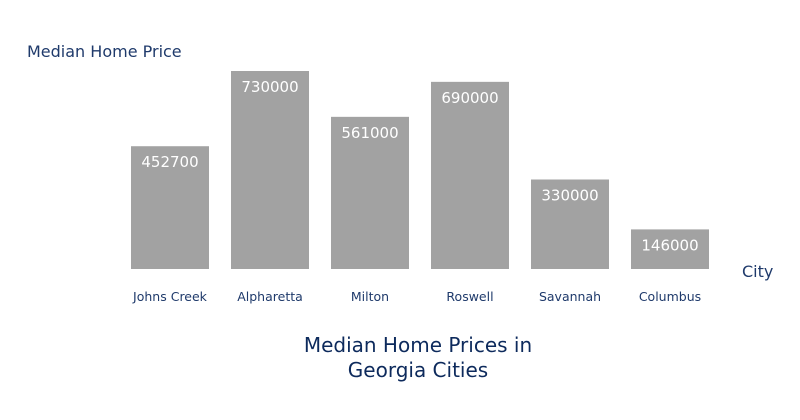 This screenshot has width=800, height=420. I want to click on category-tick-label: Alpharetta, so click(270, 296).